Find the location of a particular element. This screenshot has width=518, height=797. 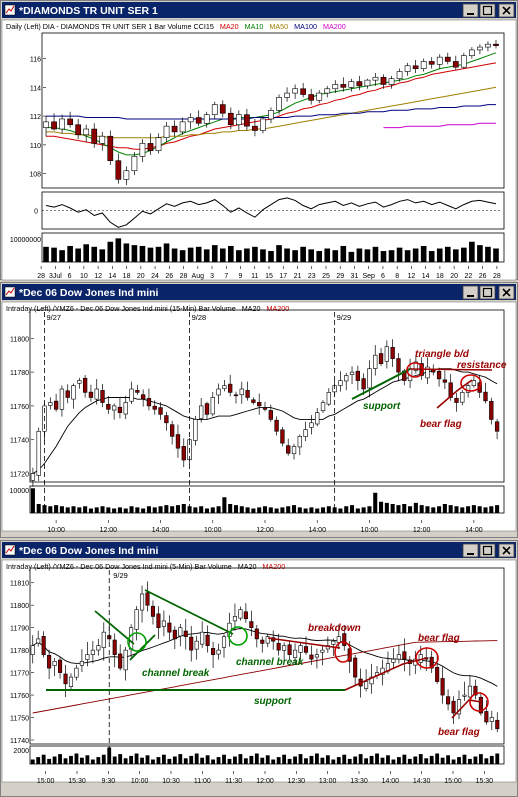

cci-axis-label: 0 is located at coordinates (36, 212).